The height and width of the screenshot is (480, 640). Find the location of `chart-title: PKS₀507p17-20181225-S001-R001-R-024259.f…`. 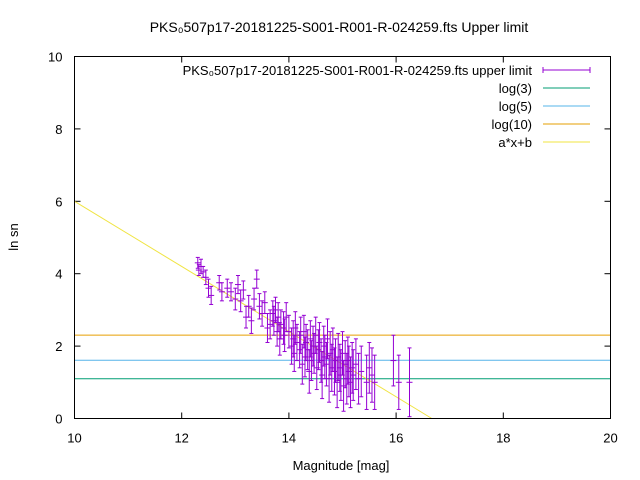

chart-title: PKS₀507p17-20181225-S001-R001-R-024259.f… is located at coordinates (339, 27).